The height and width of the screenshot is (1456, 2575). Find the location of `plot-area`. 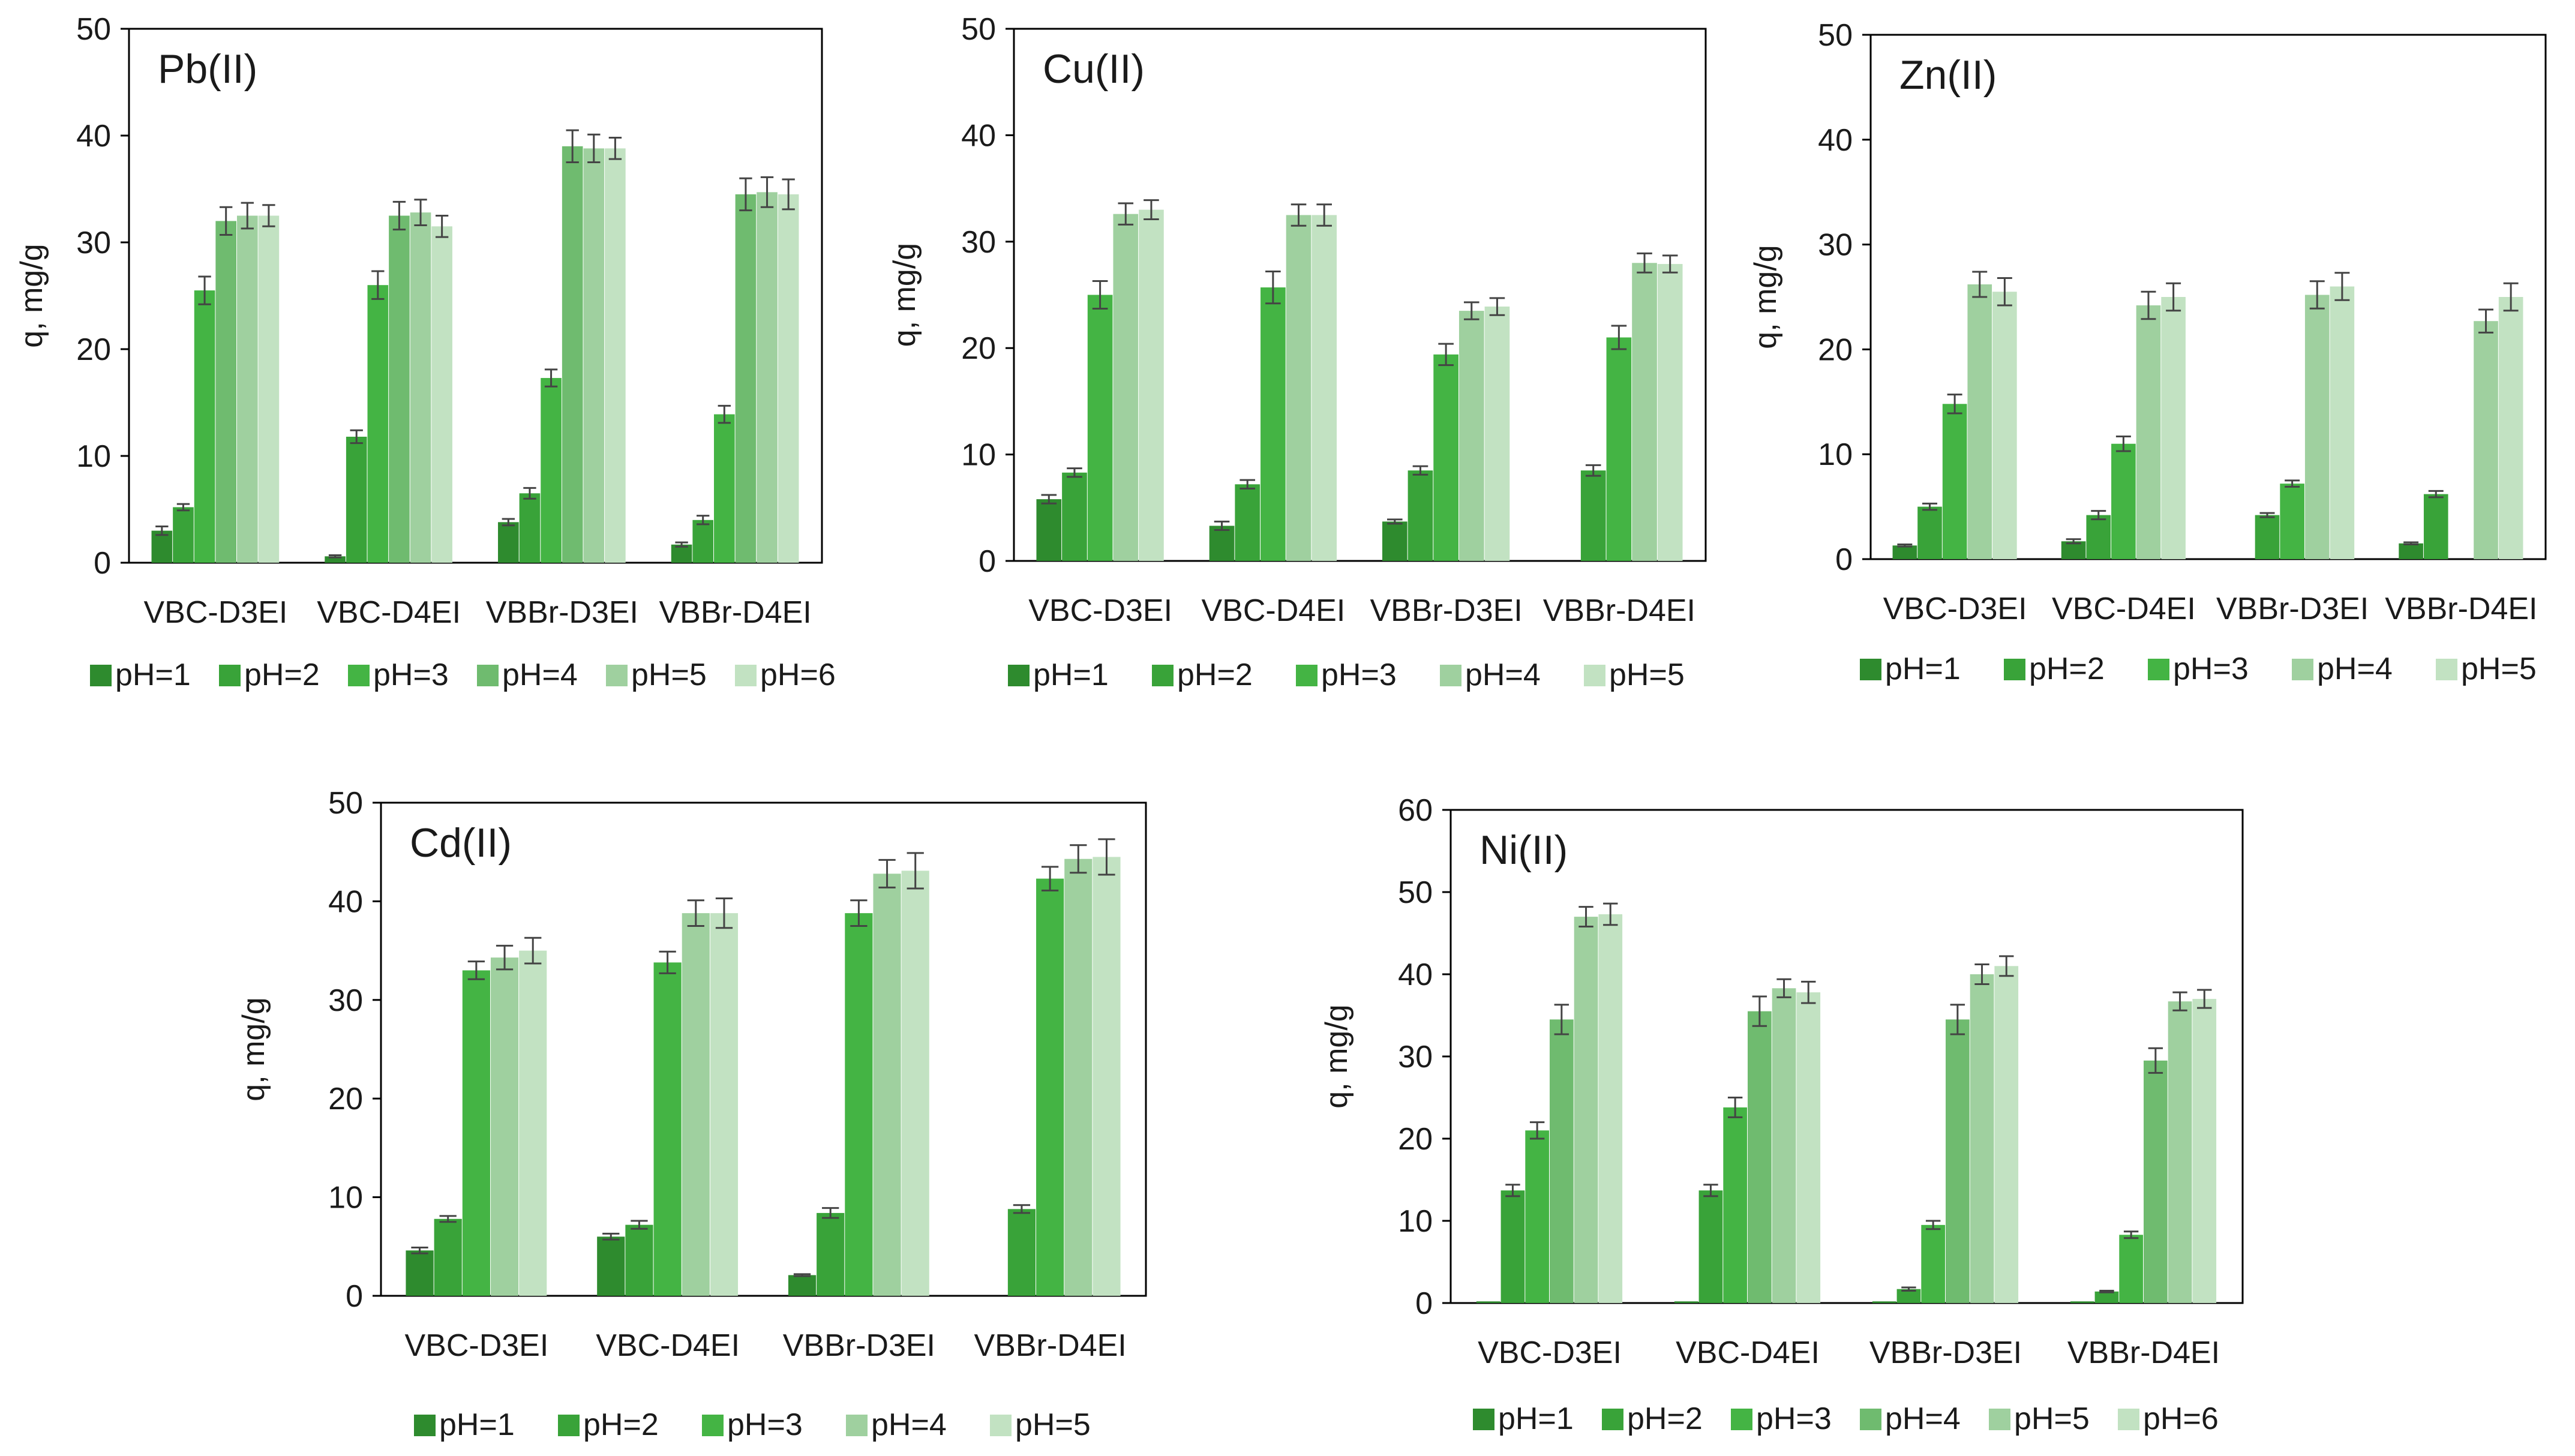

plot-area is located at coordinates (2208, 297).